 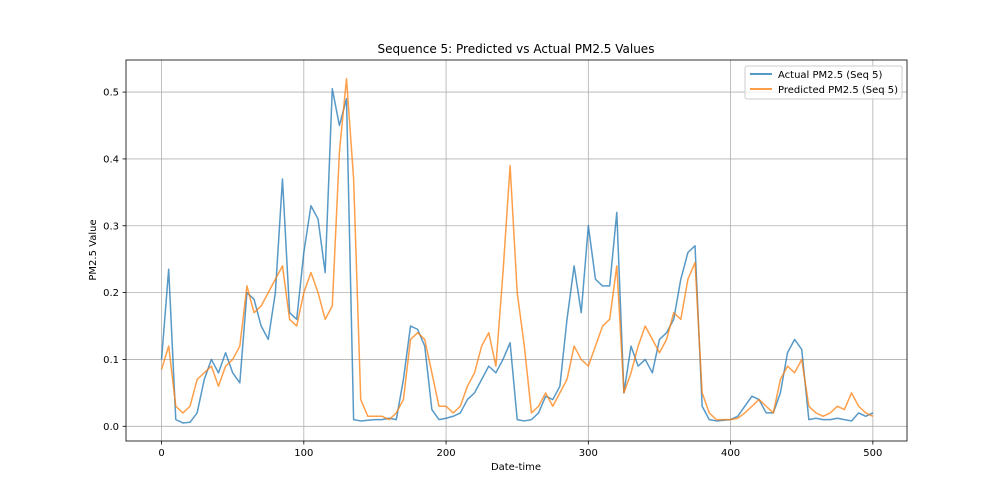 I want to click on legend-label-actual: Actual PM2.5 (Seq 5), so click(x=830, y=75).